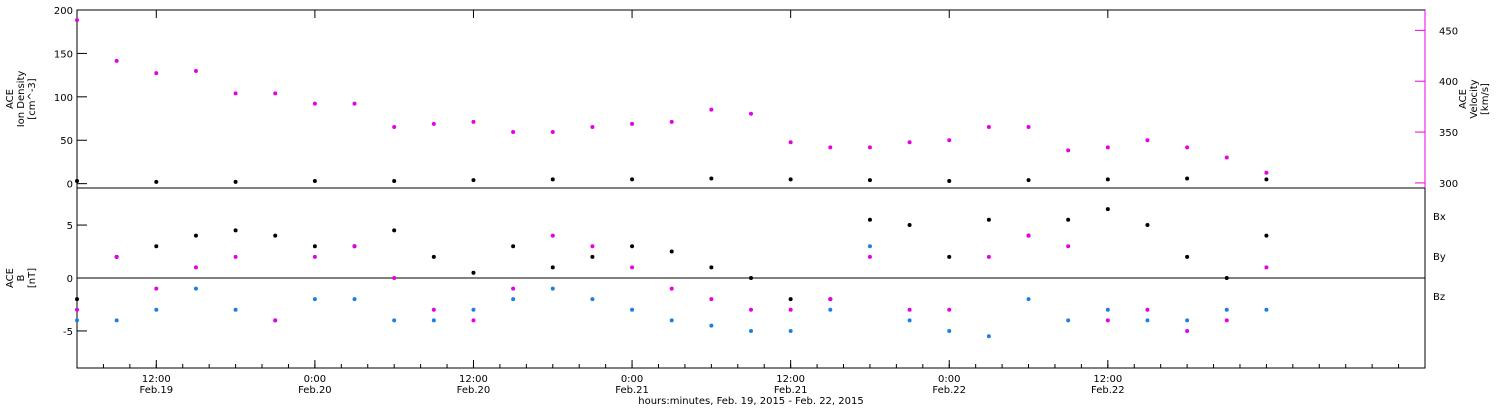 Image resolution: width=1500 pixels, height=414 pixels. Describe the element at coordinates (21, 277) in the screenshot. I see `b-axis-axis-label-line: B` at that location.